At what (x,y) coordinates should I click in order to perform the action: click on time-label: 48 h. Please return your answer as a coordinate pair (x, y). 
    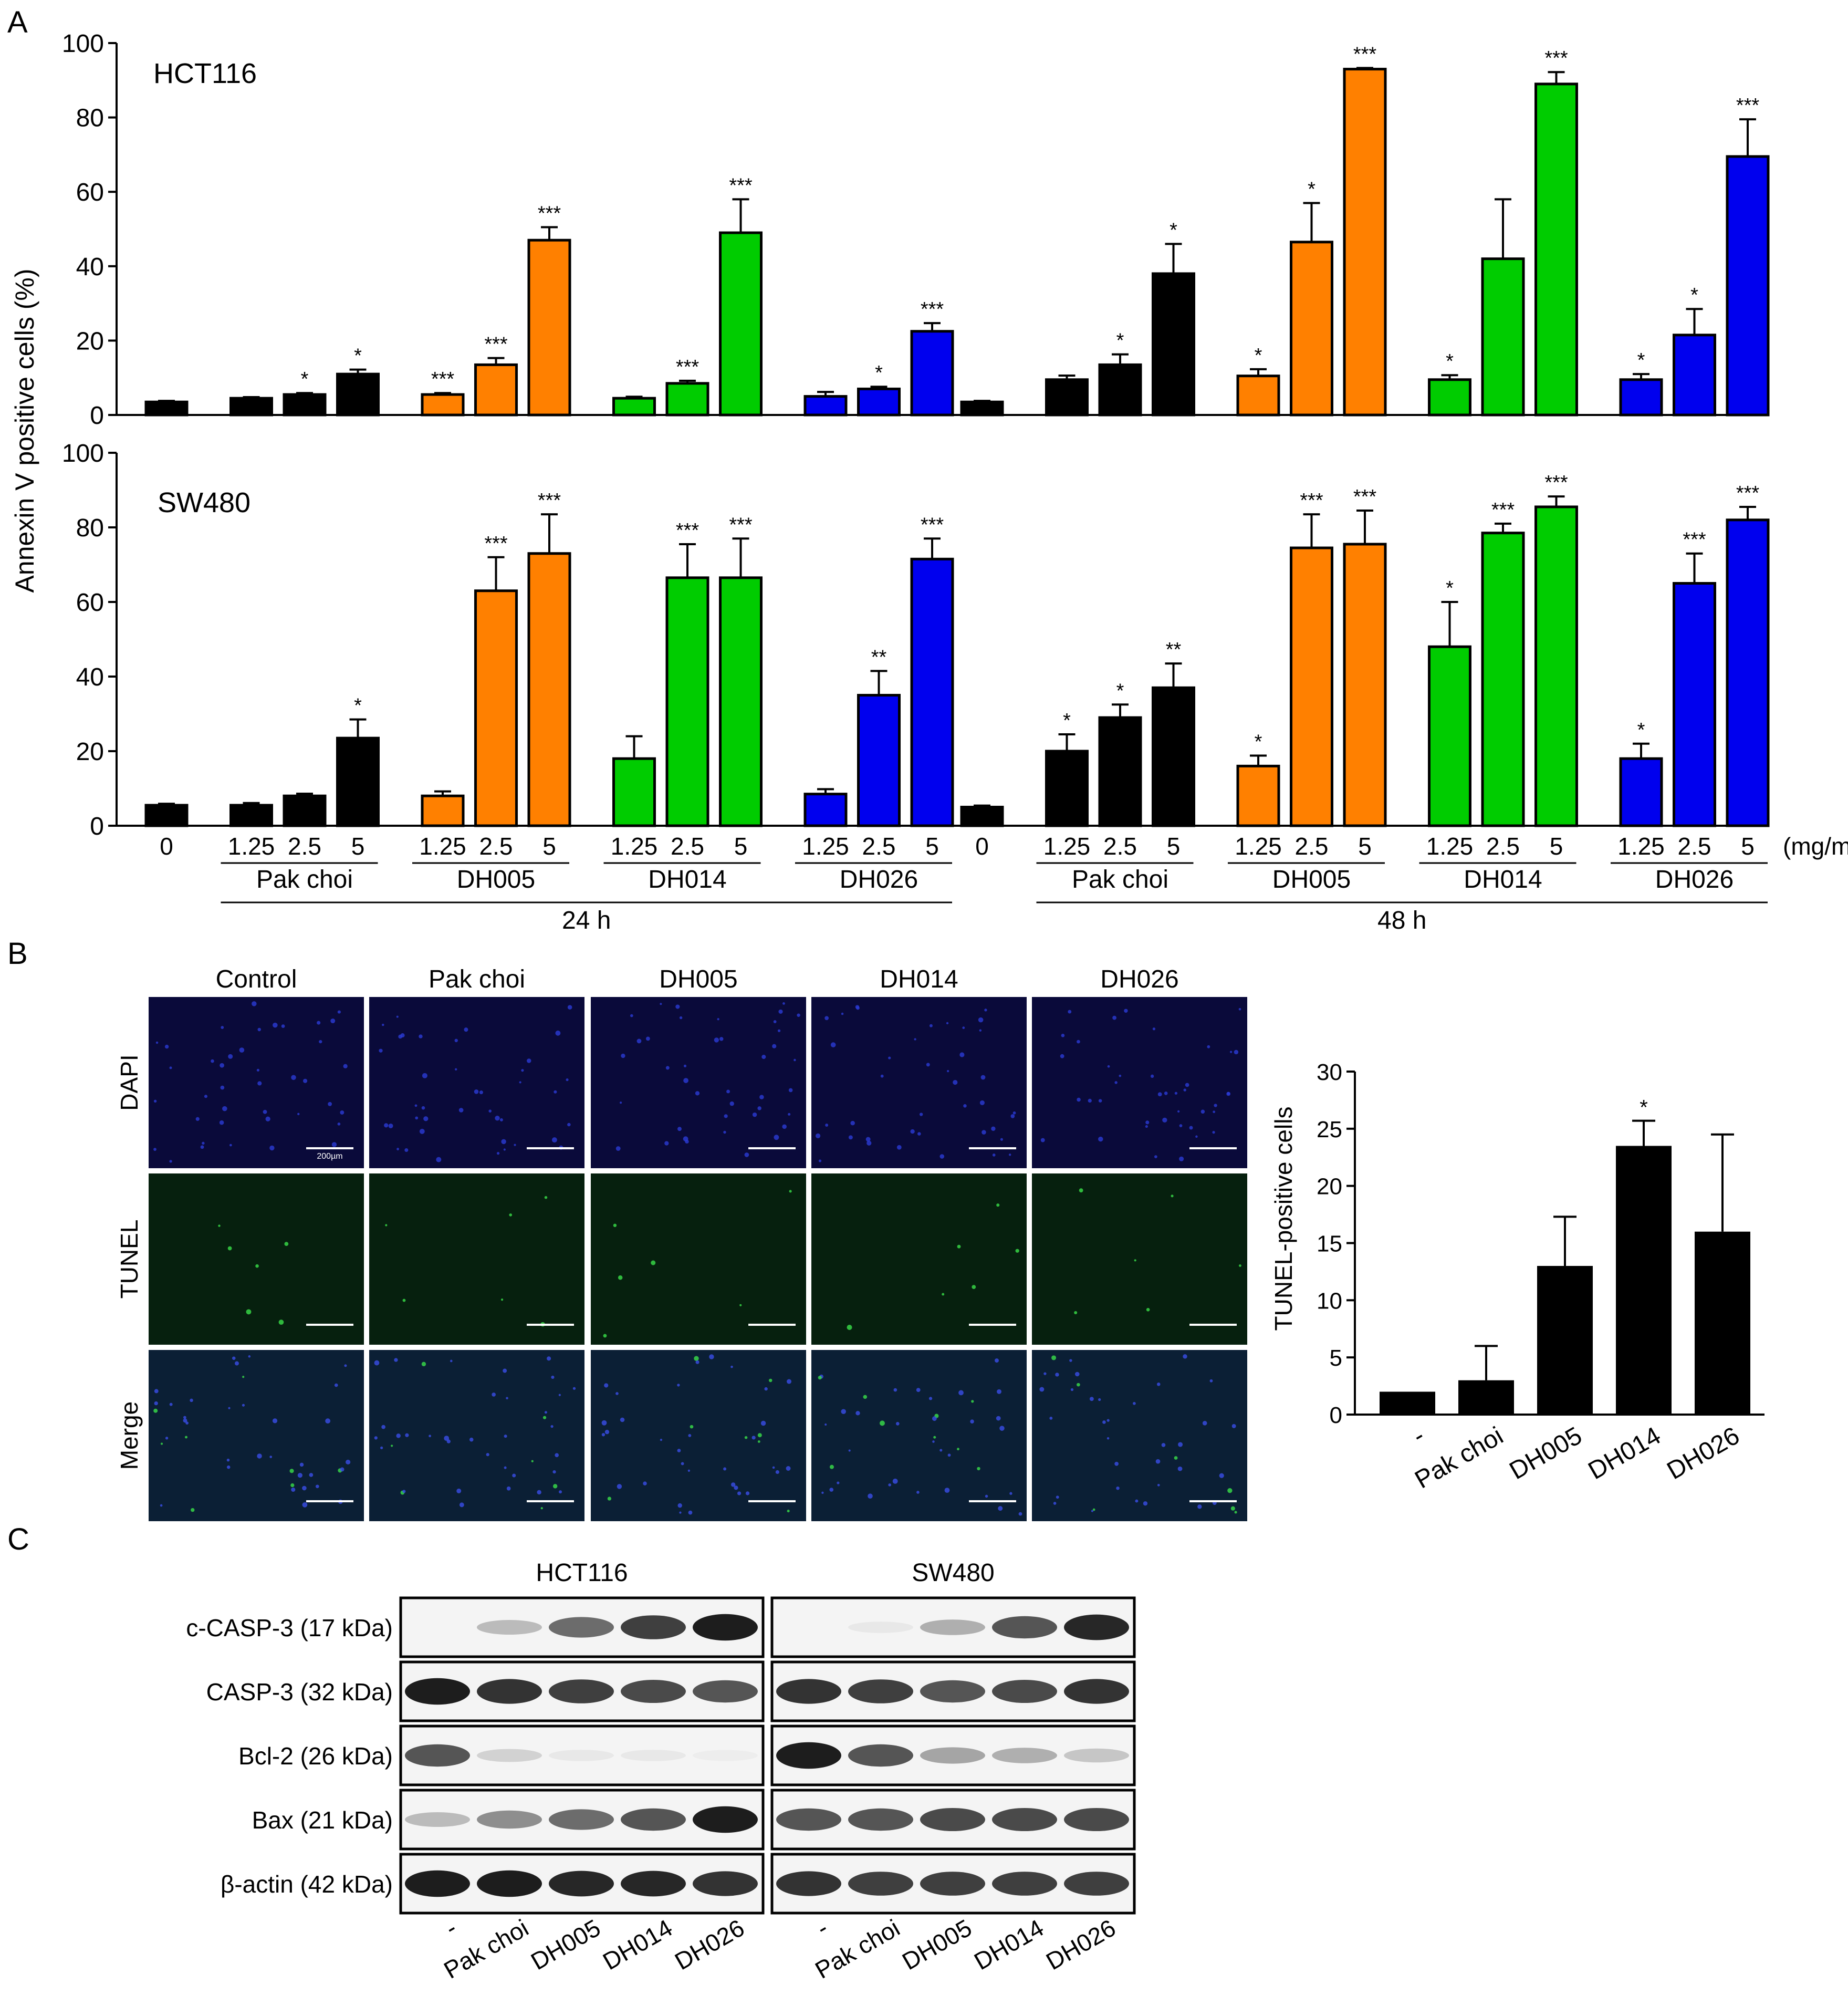
    Looking at the image, I should click on (1402, 920).